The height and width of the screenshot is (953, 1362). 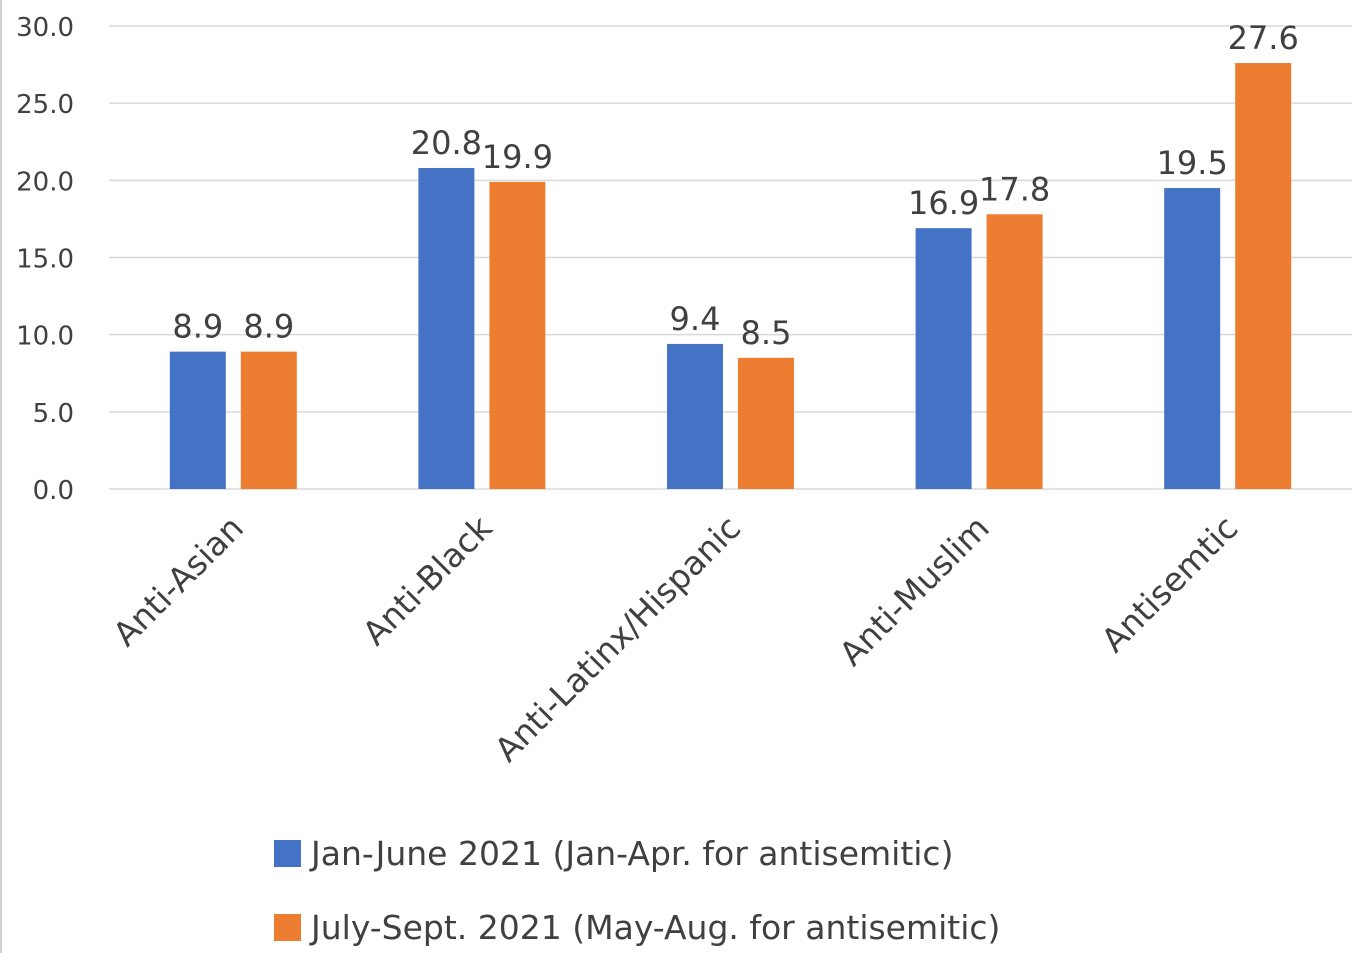 I want to click on x-tick-label: Anti-Asian, so click(x=178, y=581).